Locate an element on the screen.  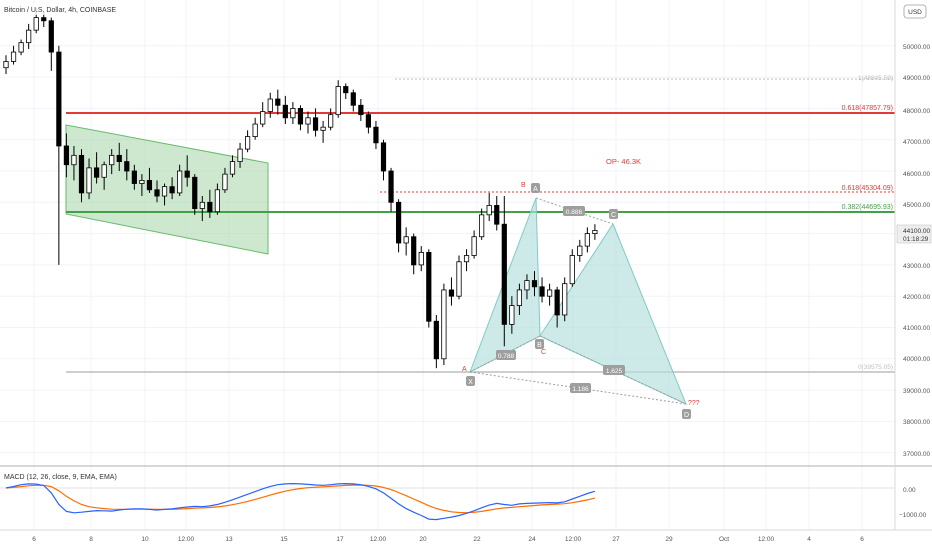
time-tick: 29 is located at coordinates (669, 539).